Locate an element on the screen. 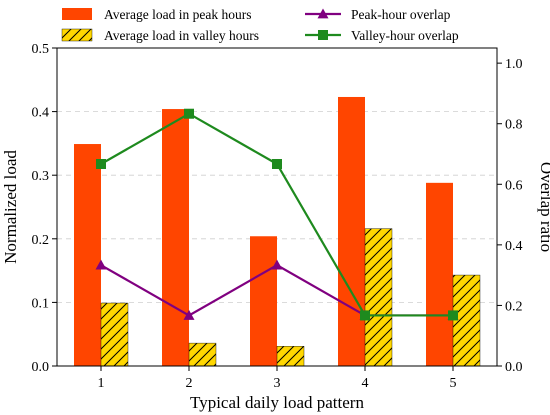  legend-label: Average load in peak hours is located at coordinates (177, 14).